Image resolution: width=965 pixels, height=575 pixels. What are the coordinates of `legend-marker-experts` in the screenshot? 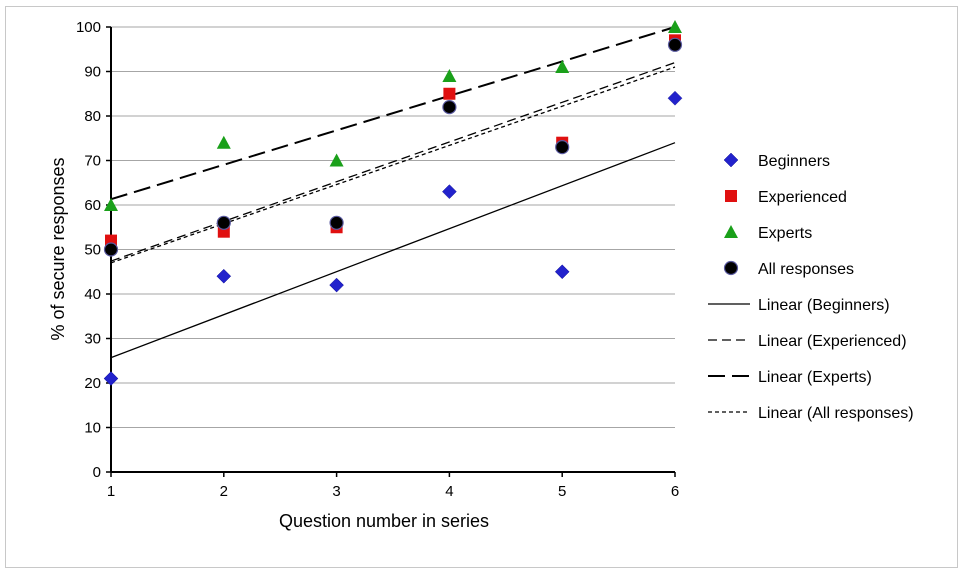 It's located at (731, 231).